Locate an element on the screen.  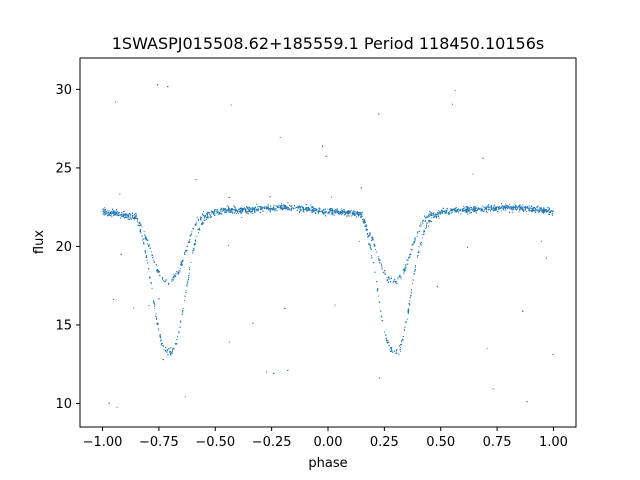
x-tick-label: 1.00 is located at coordinates (553, 442).